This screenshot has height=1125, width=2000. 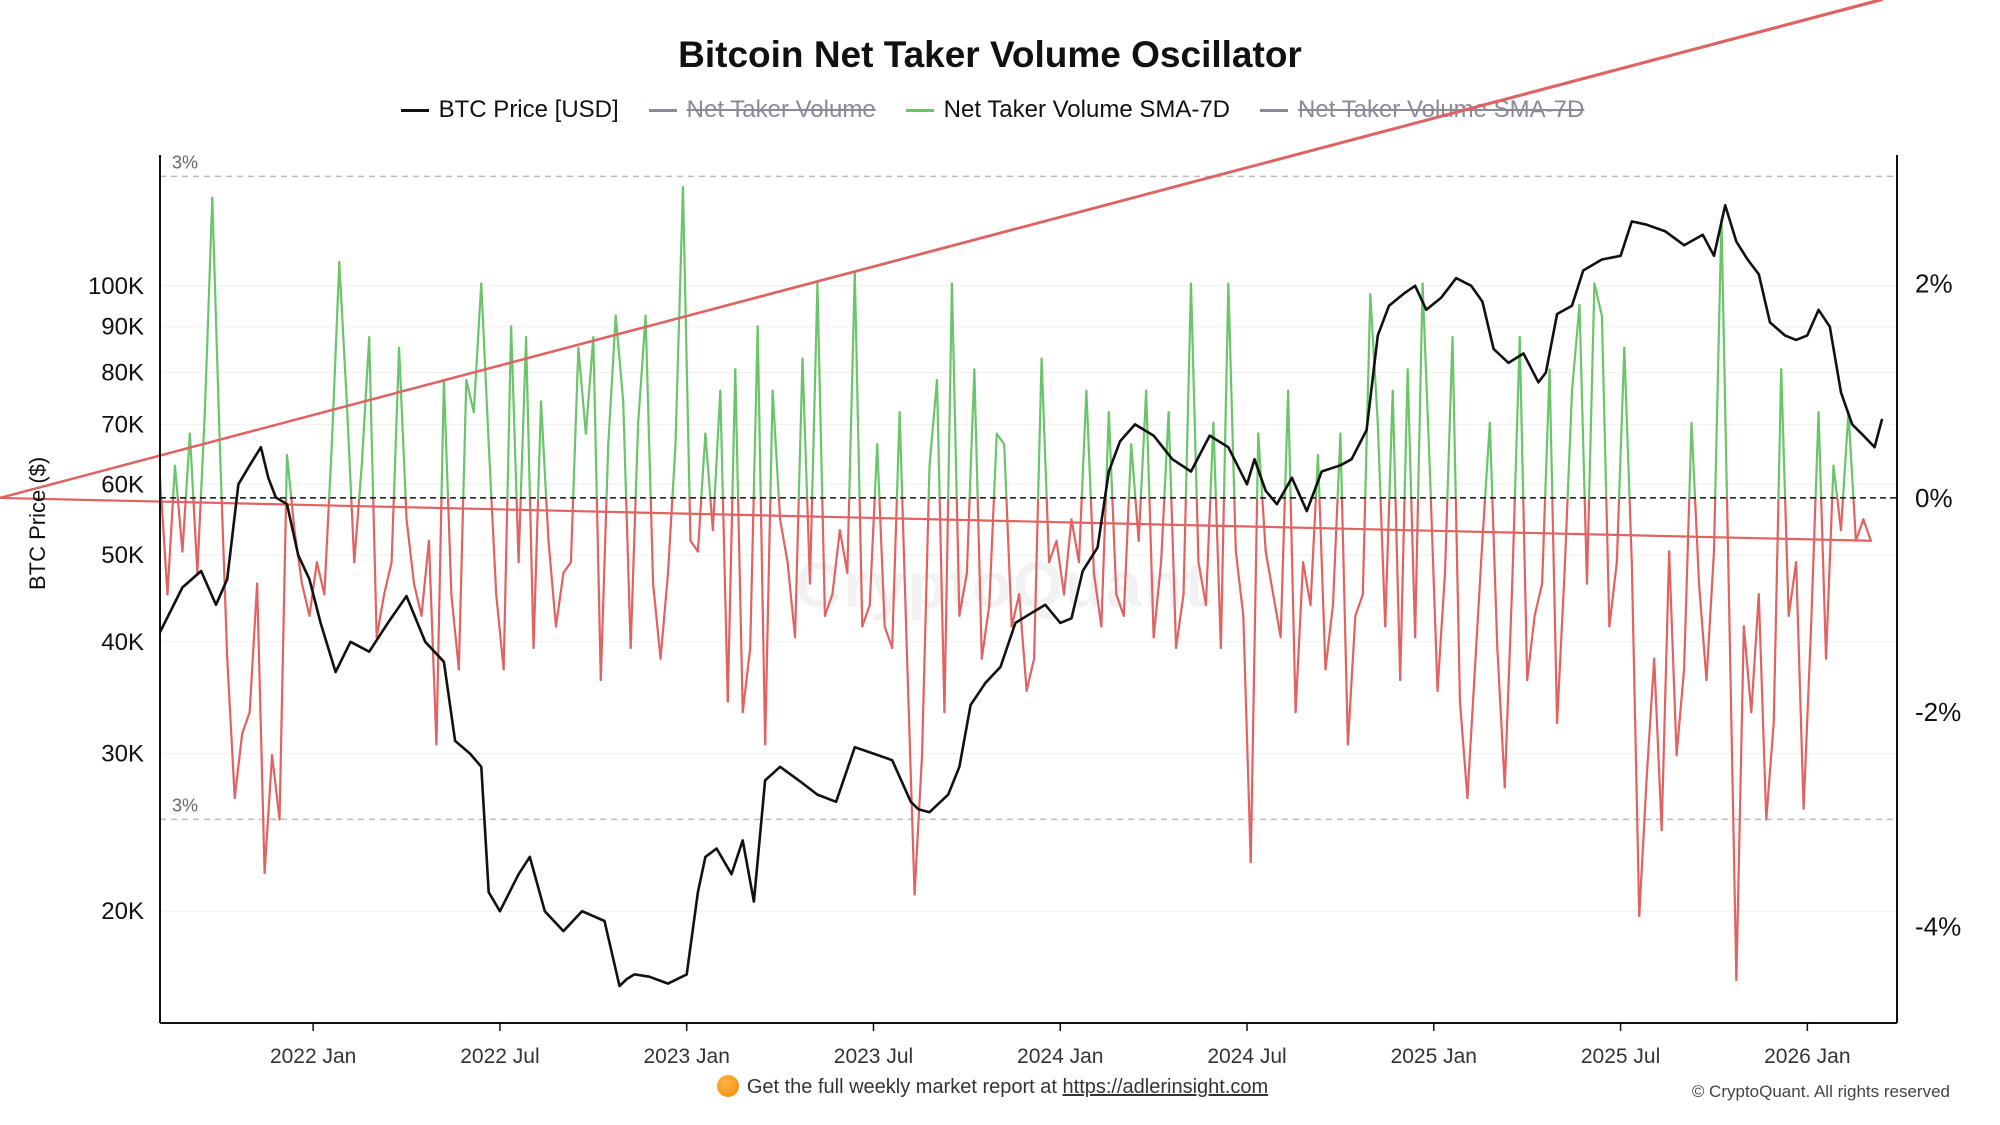 What do you see at coordinates (509, 110) in the screenshot?
I see `legend-item-btc-price: BTC Price [USD]` at bounding box center [509, 110].